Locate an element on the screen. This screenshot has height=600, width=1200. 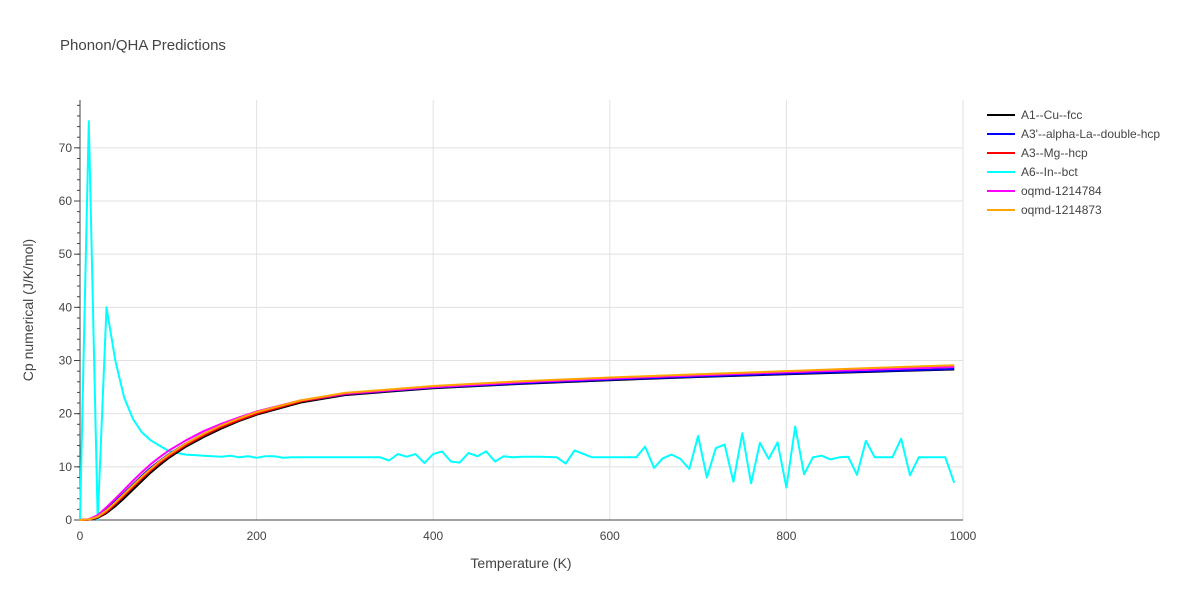
legend-item: A1--Cu--fcc is located at coordinates (1034, 115).